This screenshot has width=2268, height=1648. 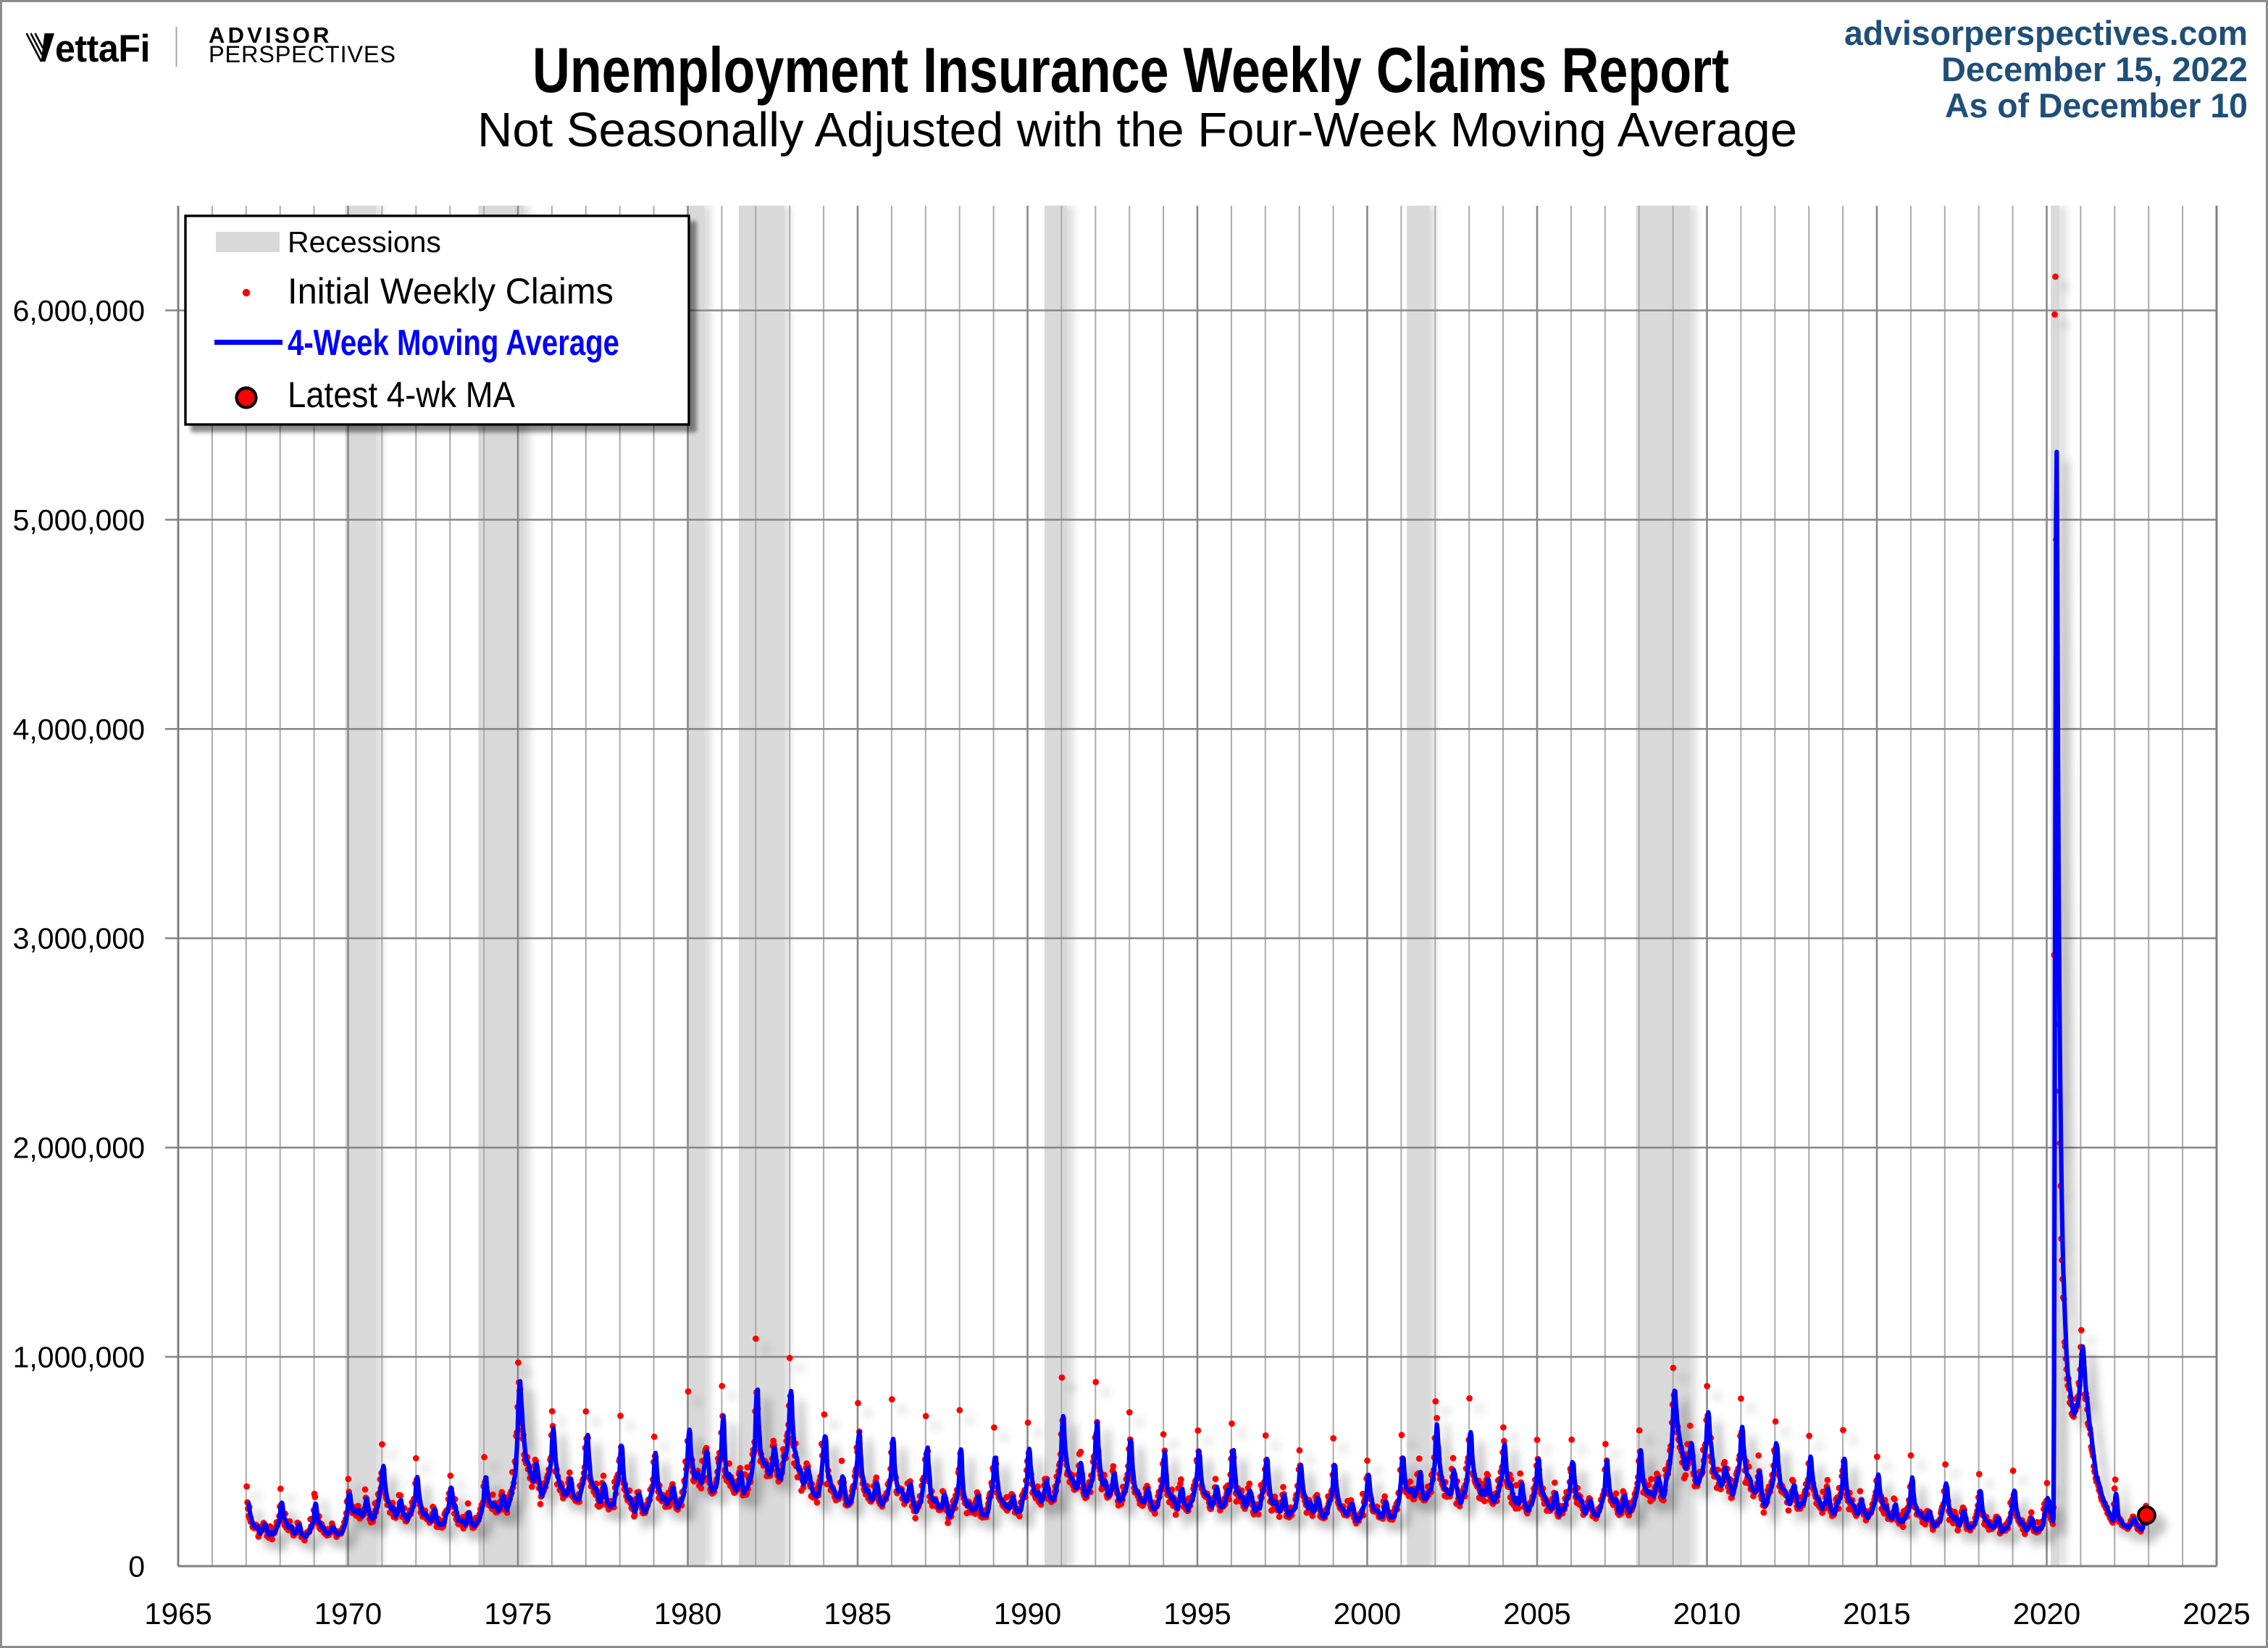 What do you see at coordinates (2095, 69) in the screenshot?
I see `svg-text: December 15, 2022` at bounding box center [2095, 69].